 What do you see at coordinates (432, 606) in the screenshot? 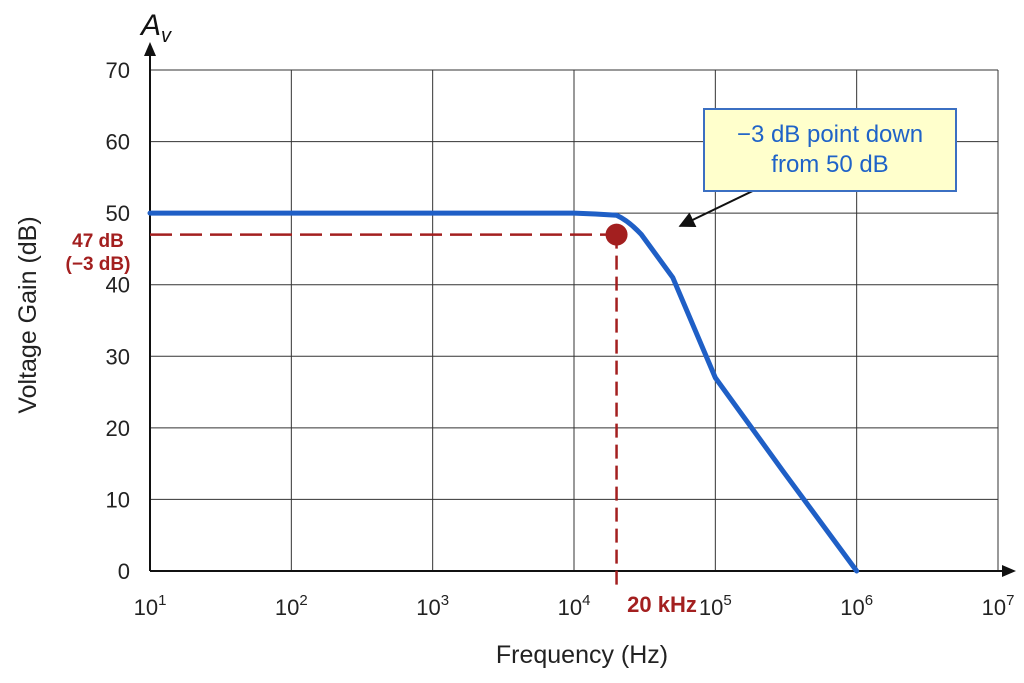
I see `x-tick-label: 10³` at bounding box center [432, 606].